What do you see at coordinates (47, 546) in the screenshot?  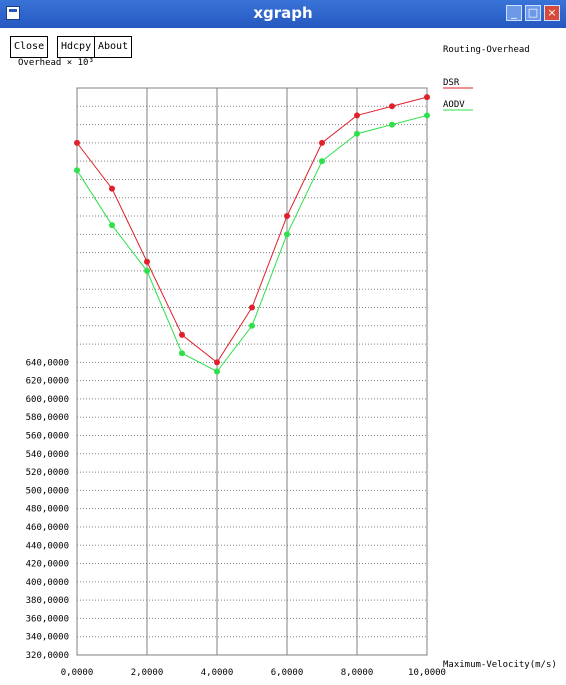 I see `y-tick-label: 440,0000` at bounding box center [47, 546].